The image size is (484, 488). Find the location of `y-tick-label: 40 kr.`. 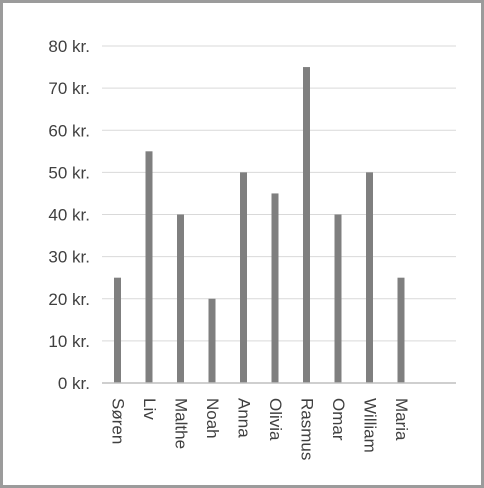

y-tick-label: 40 kr. is located at coordinates (69, 215).